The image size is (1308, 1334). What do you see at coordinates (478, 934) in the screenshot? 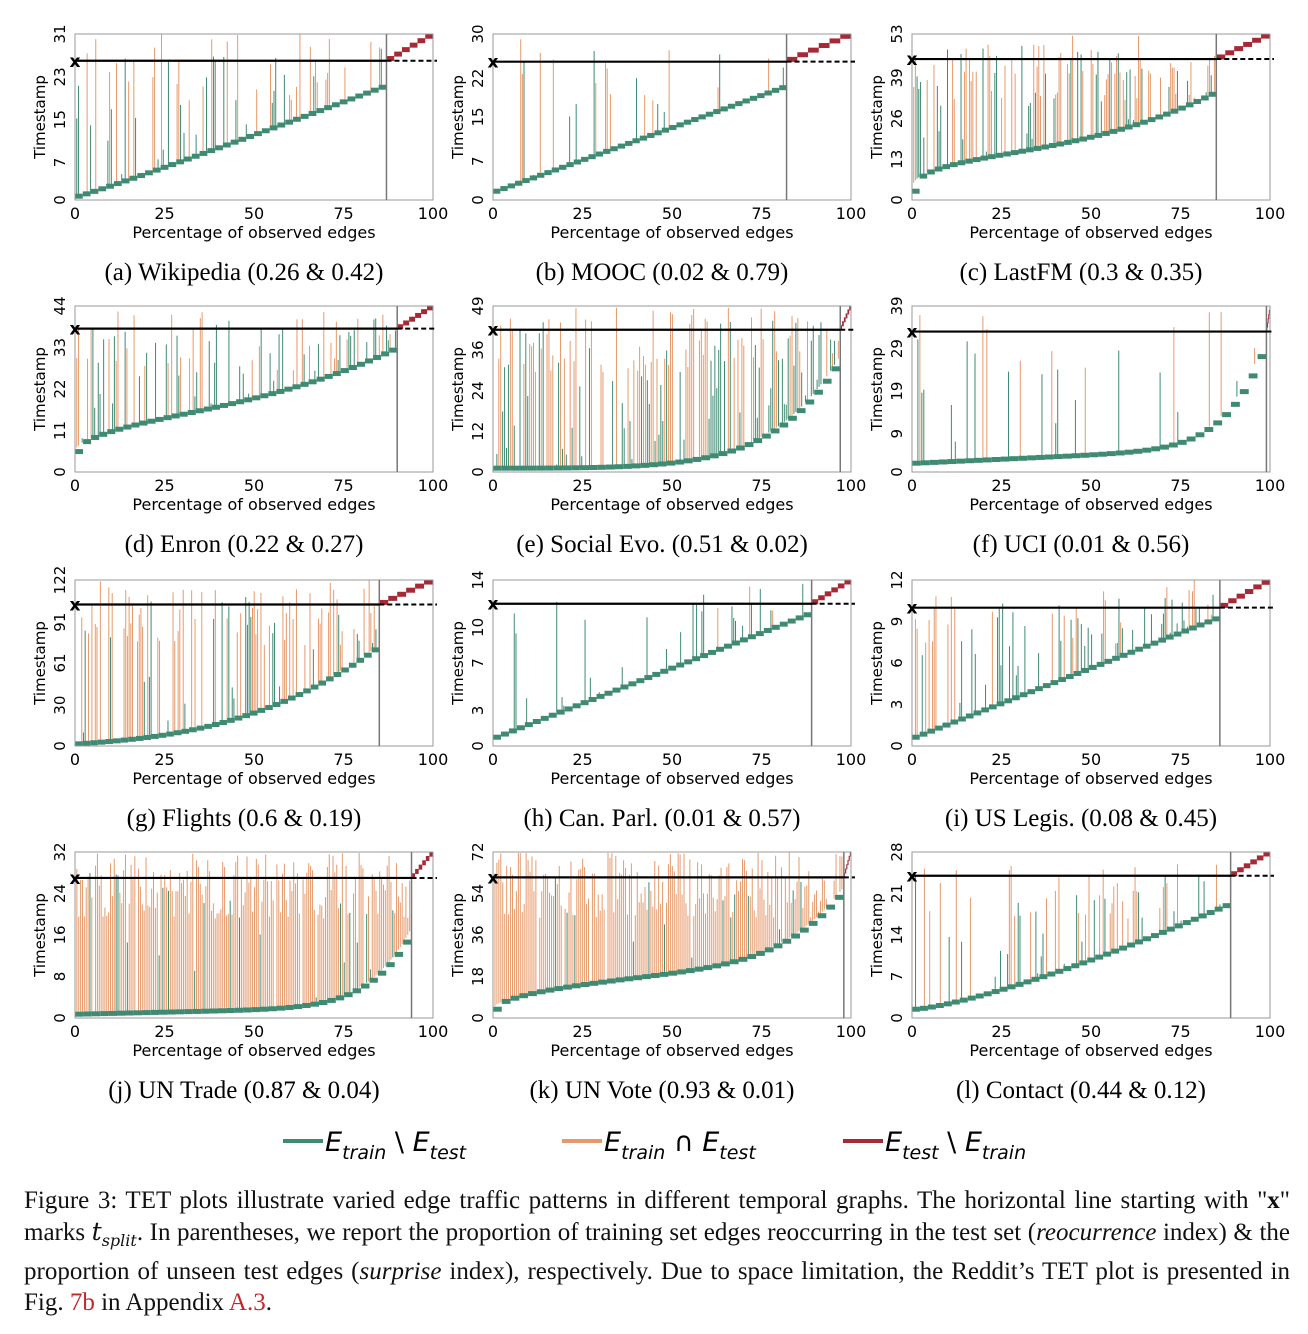
I see `y-tick-label: 36` at bounding box center [478, 934].